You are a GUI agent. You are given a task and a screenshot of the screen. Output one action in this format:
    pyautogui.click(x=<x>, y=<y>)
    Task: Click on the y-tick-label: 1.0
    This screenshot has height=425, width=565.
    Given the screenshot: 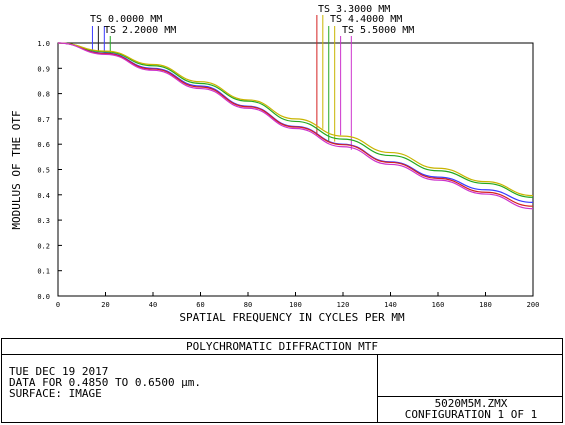 What is the action you would take?
    pyautogui.click(x=43, y=44)
    